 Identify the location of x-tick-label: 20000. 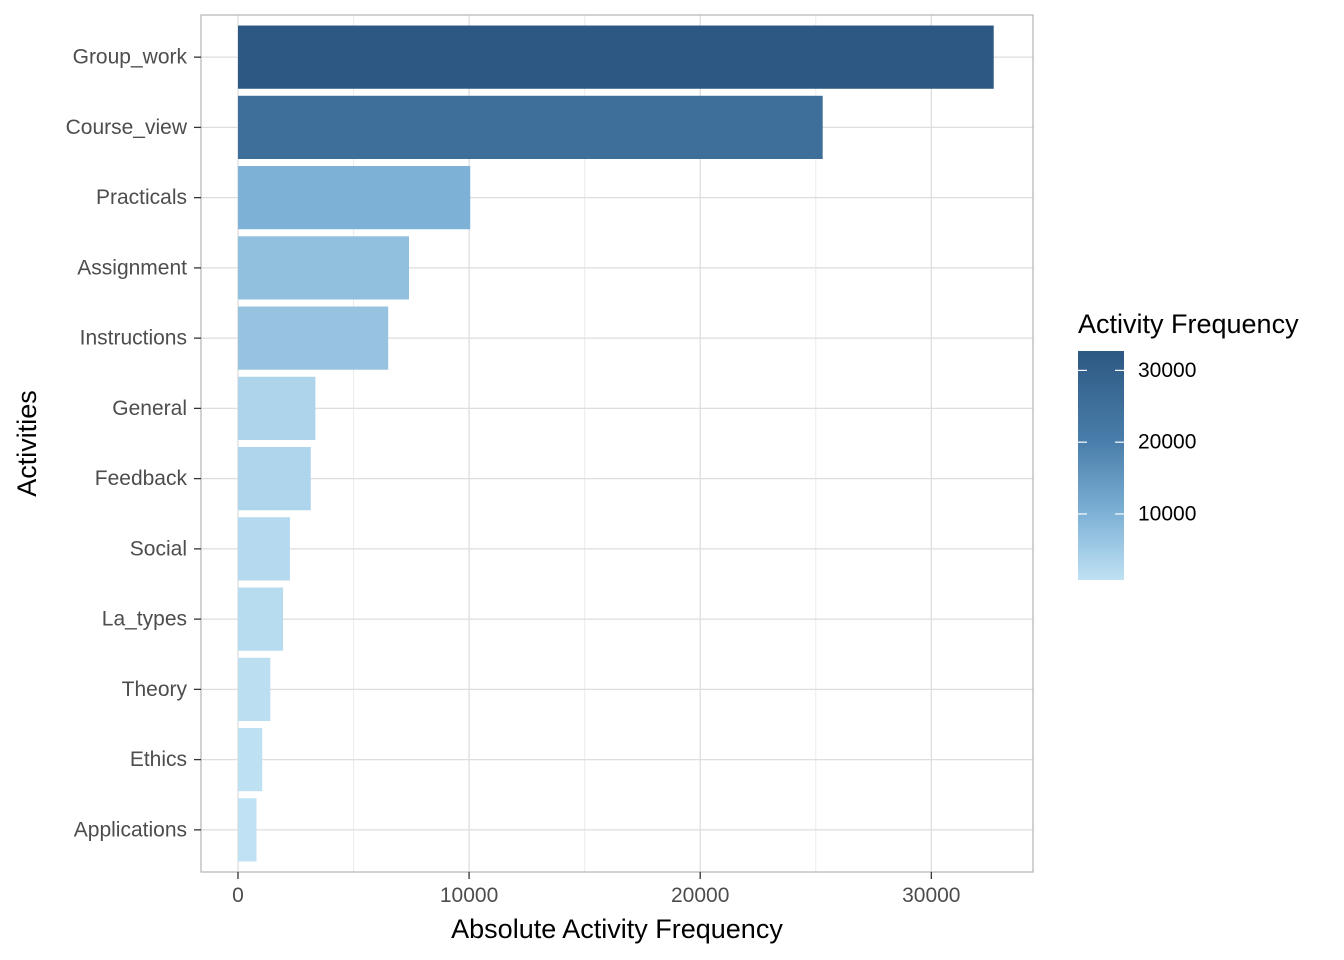
(700, 895).